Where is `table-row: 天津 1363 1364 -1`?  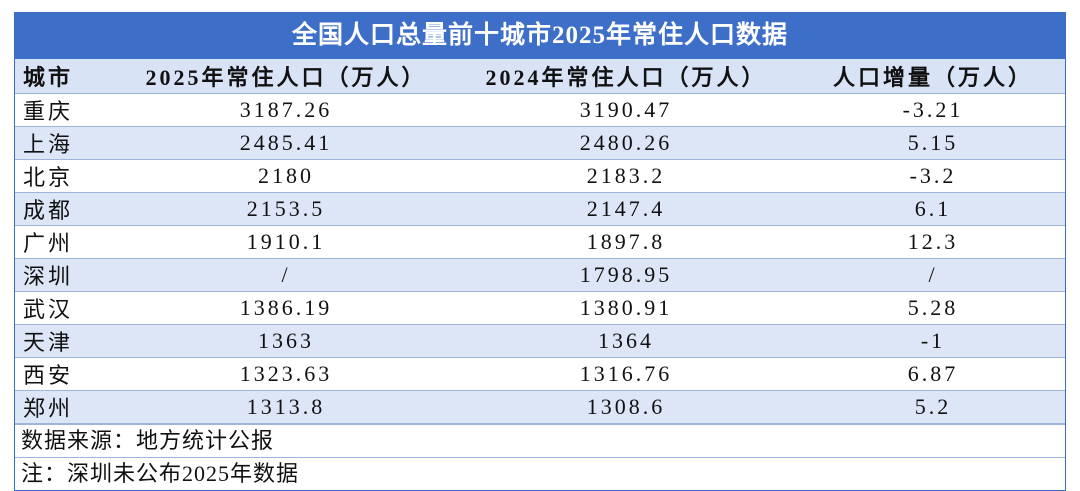 table-row: 天津 1363 1364 -1 is located at coordinates (540, 341).